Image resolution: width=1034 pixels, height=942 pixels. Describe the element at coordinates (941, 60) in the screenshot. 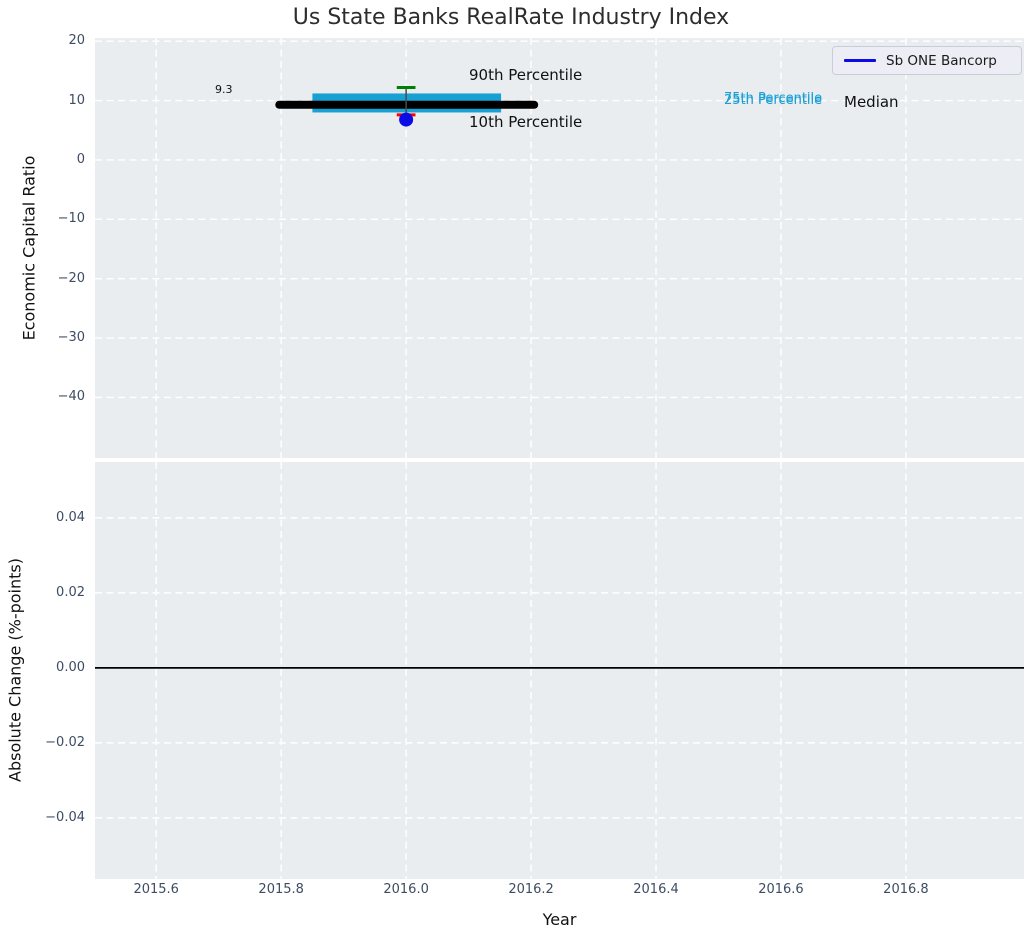

I see `legend-label: Sb ONE Bancorp` at that location.